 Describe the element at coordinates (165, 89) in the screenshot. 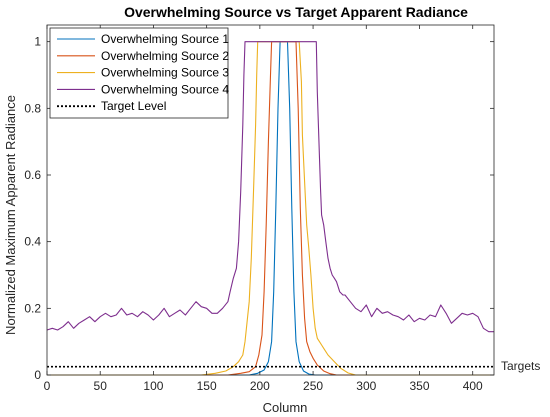

I see `legend-label: Overwhelming Source 4` at that location.